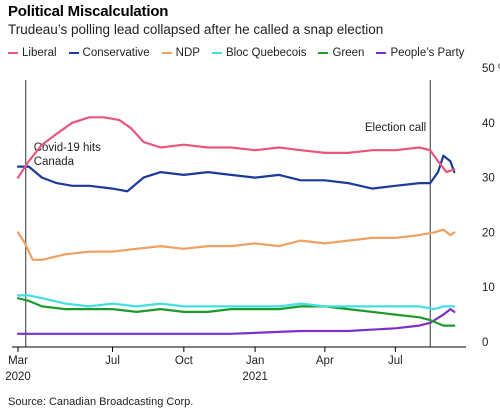 Image resolution: width=500 pixels, height=418 pixels. What do you see at coordinates (54, 162) in the screenshot?
I see `annotation-label: Canada` at bounding box center [54, 162].